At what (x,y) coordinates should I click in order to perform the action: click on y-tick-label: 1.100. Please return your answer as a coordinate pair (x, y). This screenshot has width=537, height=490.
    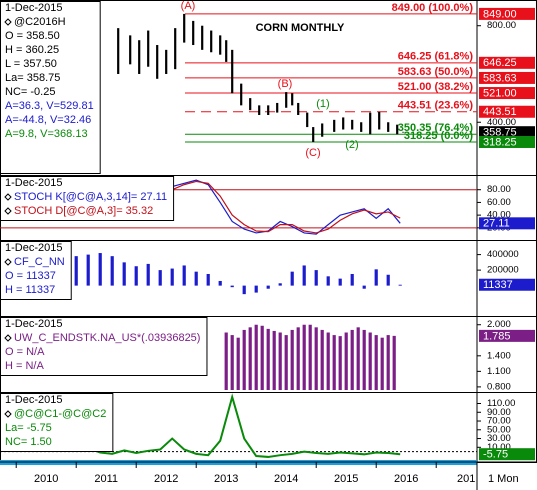
    Looking at the image, I should click on (499, 371).